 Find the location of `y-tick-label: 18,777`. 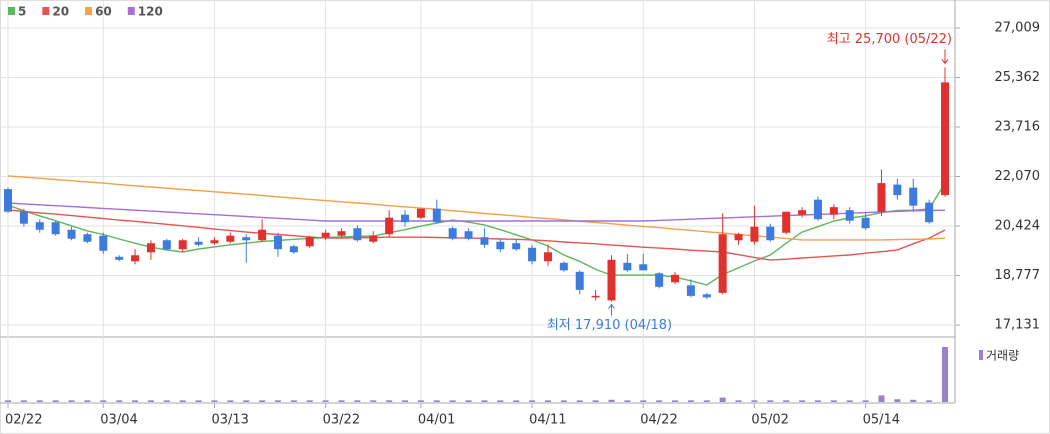

y-tick-label: 18,777 is located at coordinates (1018, 275).